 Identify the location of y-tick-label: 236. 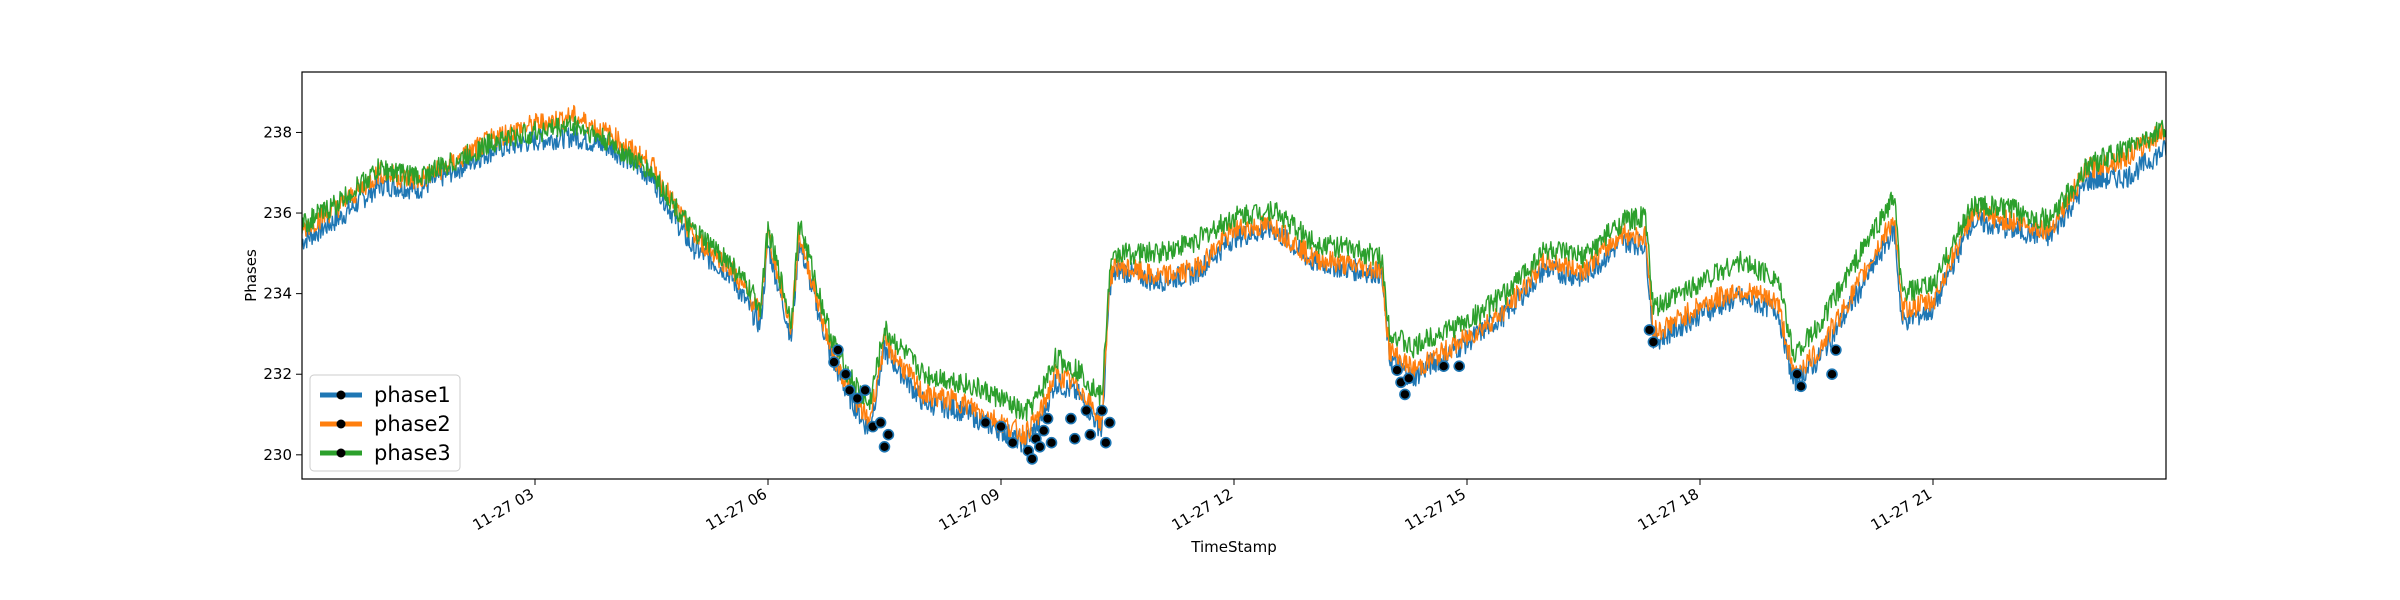
(277, 213).